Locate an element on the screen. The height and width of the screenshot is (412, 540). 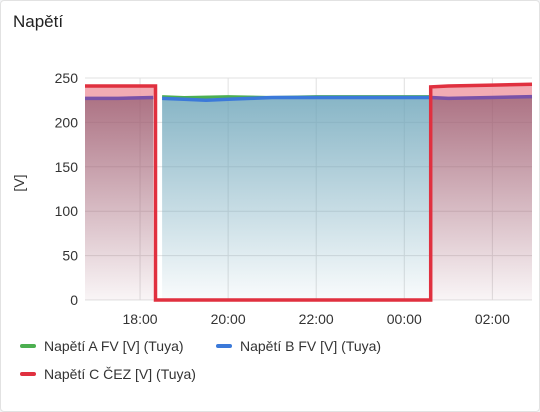
series-b-area-left is located at coordinates (119, 198).